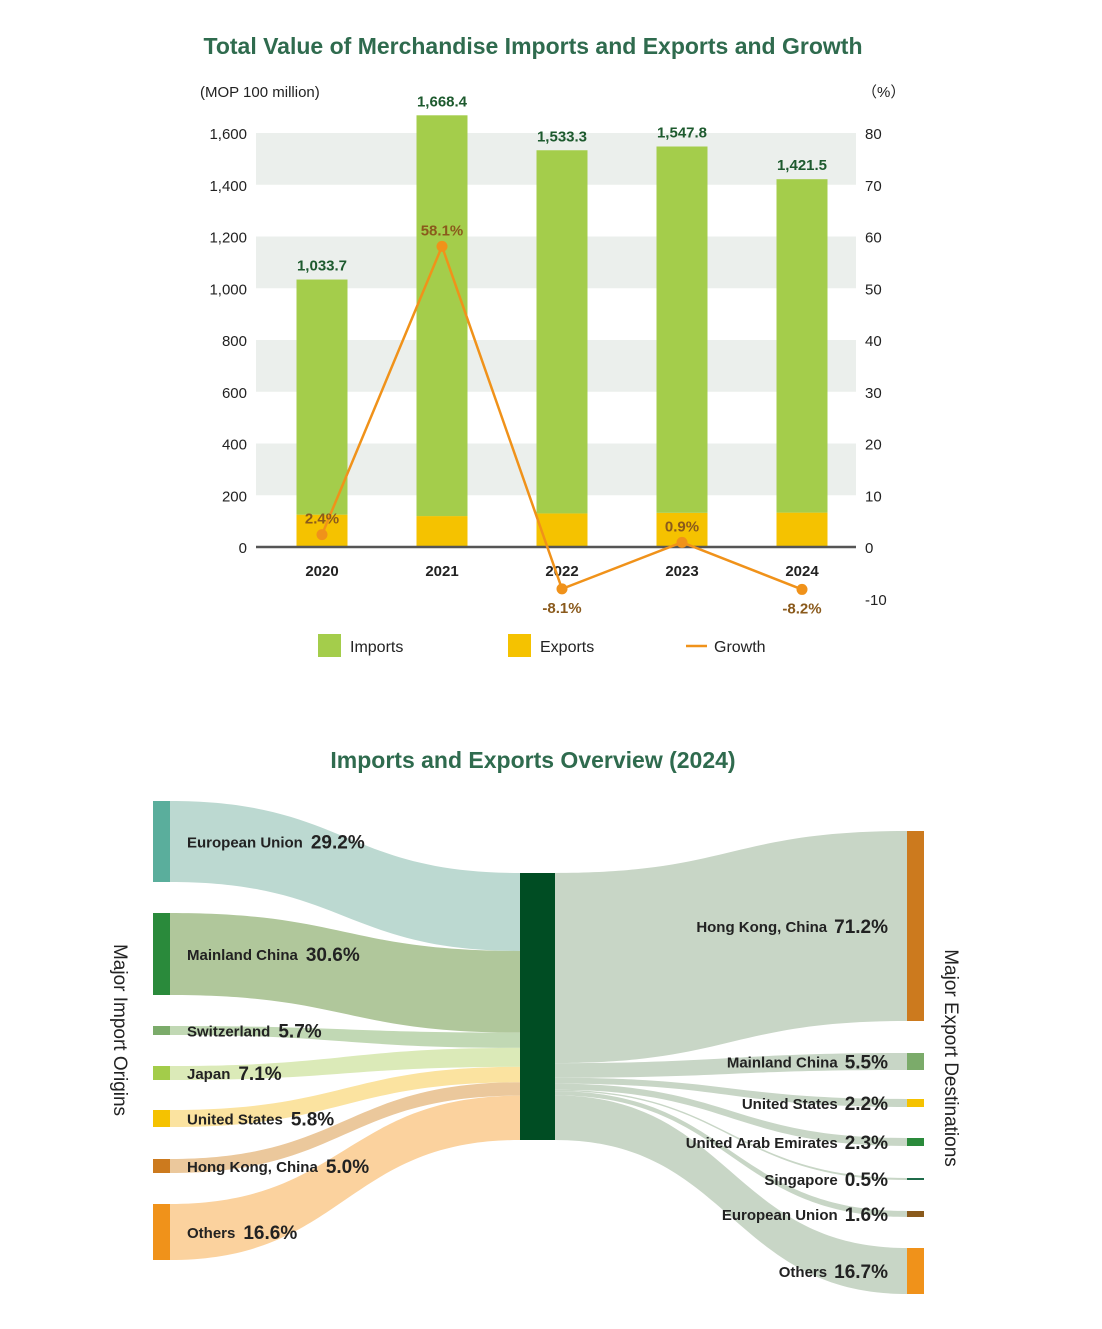 The height and width of the screenshot is (1329, 1102). Describe the element at coordinates (861, 927) in the screenshot. I see `export-share-label: 71.2%` at that location.